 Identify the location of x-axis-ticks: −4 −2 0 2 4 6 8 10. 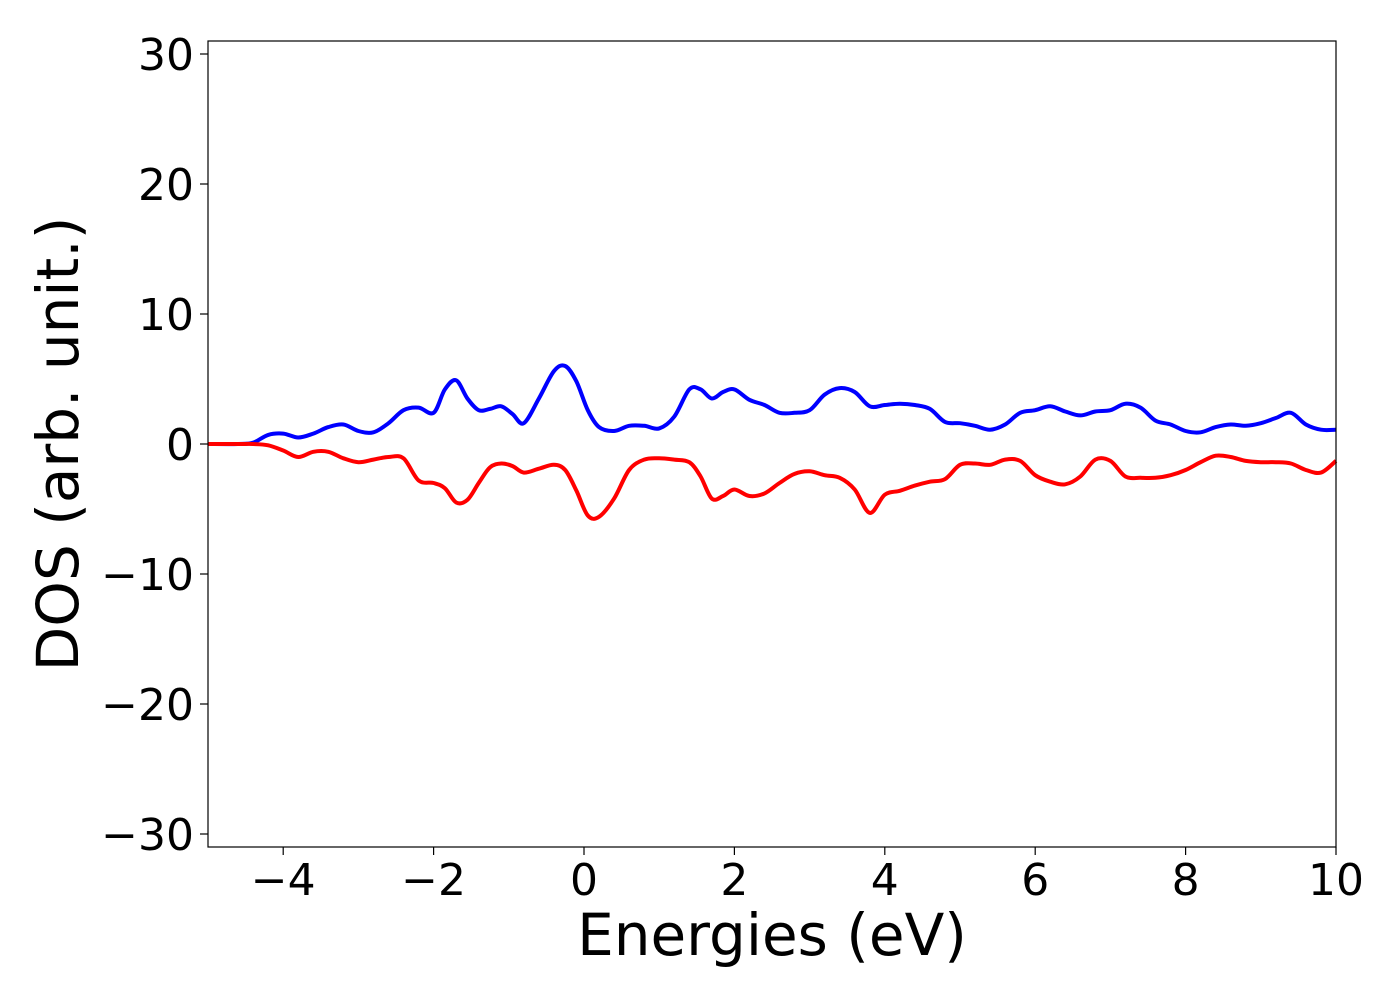
(807, 876).